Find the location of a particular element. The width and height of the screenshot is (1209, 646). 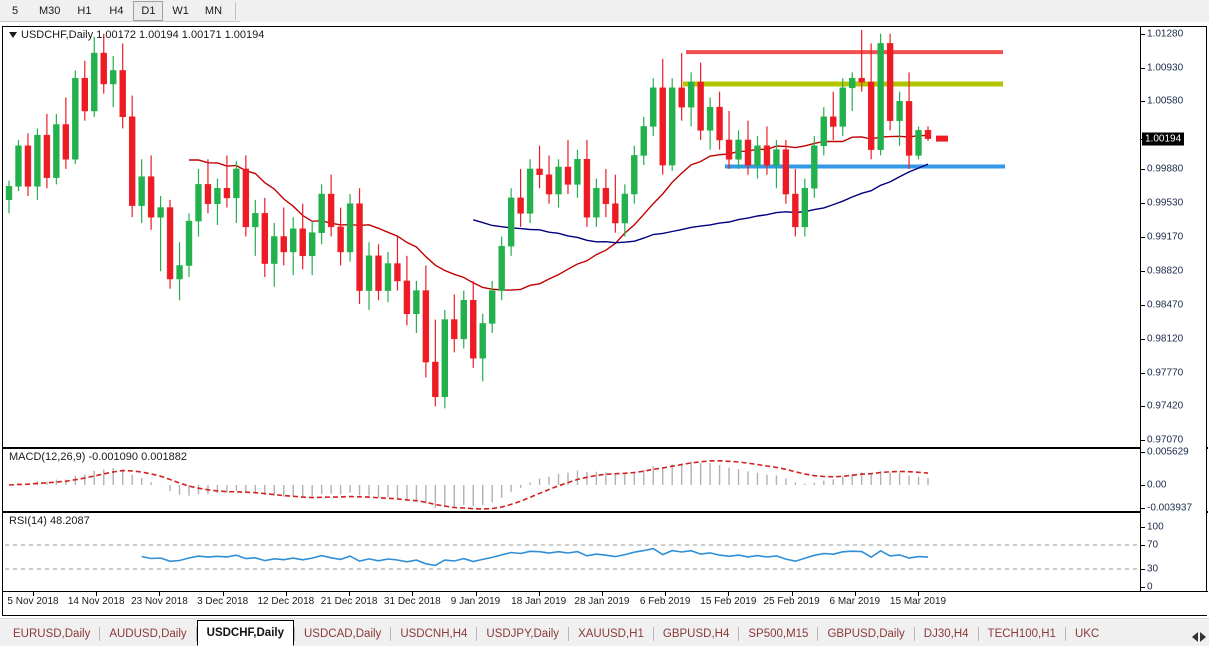

chart-tab-gbpusd-daily: GBPUSD,Daily is located at coordinates (866, 634).